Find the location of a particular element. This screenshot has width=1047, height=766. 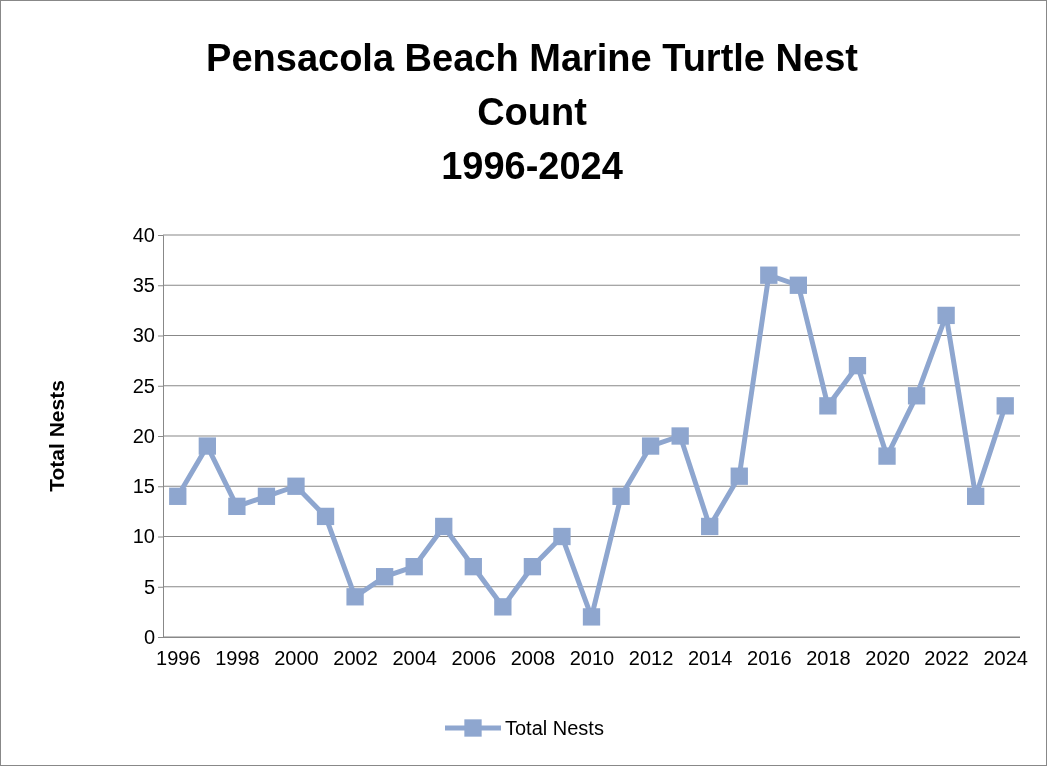

x-tick-label: 2000 is located at coordinates (296, 658).